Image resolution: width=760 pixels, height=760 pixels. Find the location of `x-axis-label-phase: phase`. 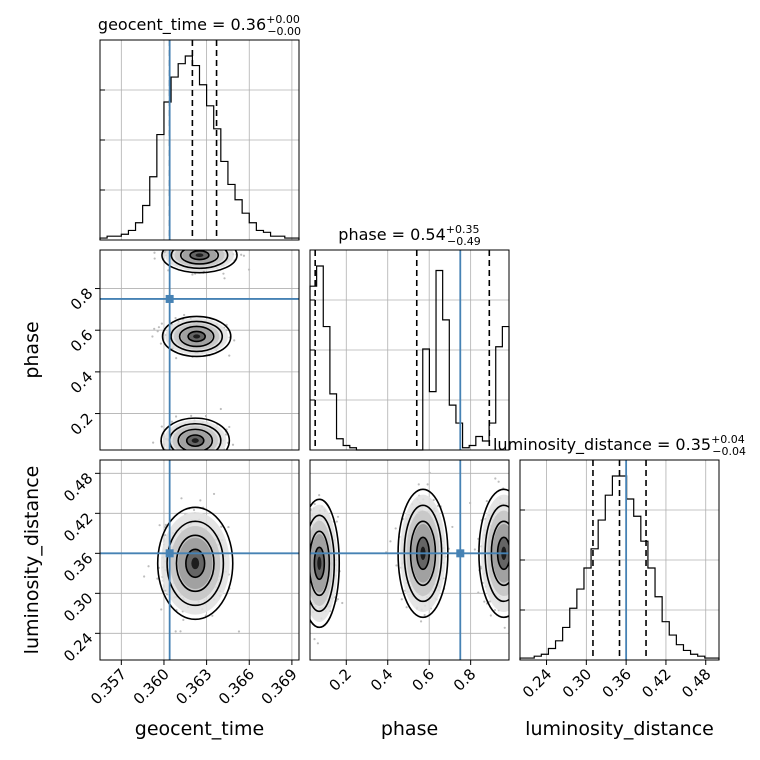

x-axis-label-phase: phase is located at coordinates (409, 729).